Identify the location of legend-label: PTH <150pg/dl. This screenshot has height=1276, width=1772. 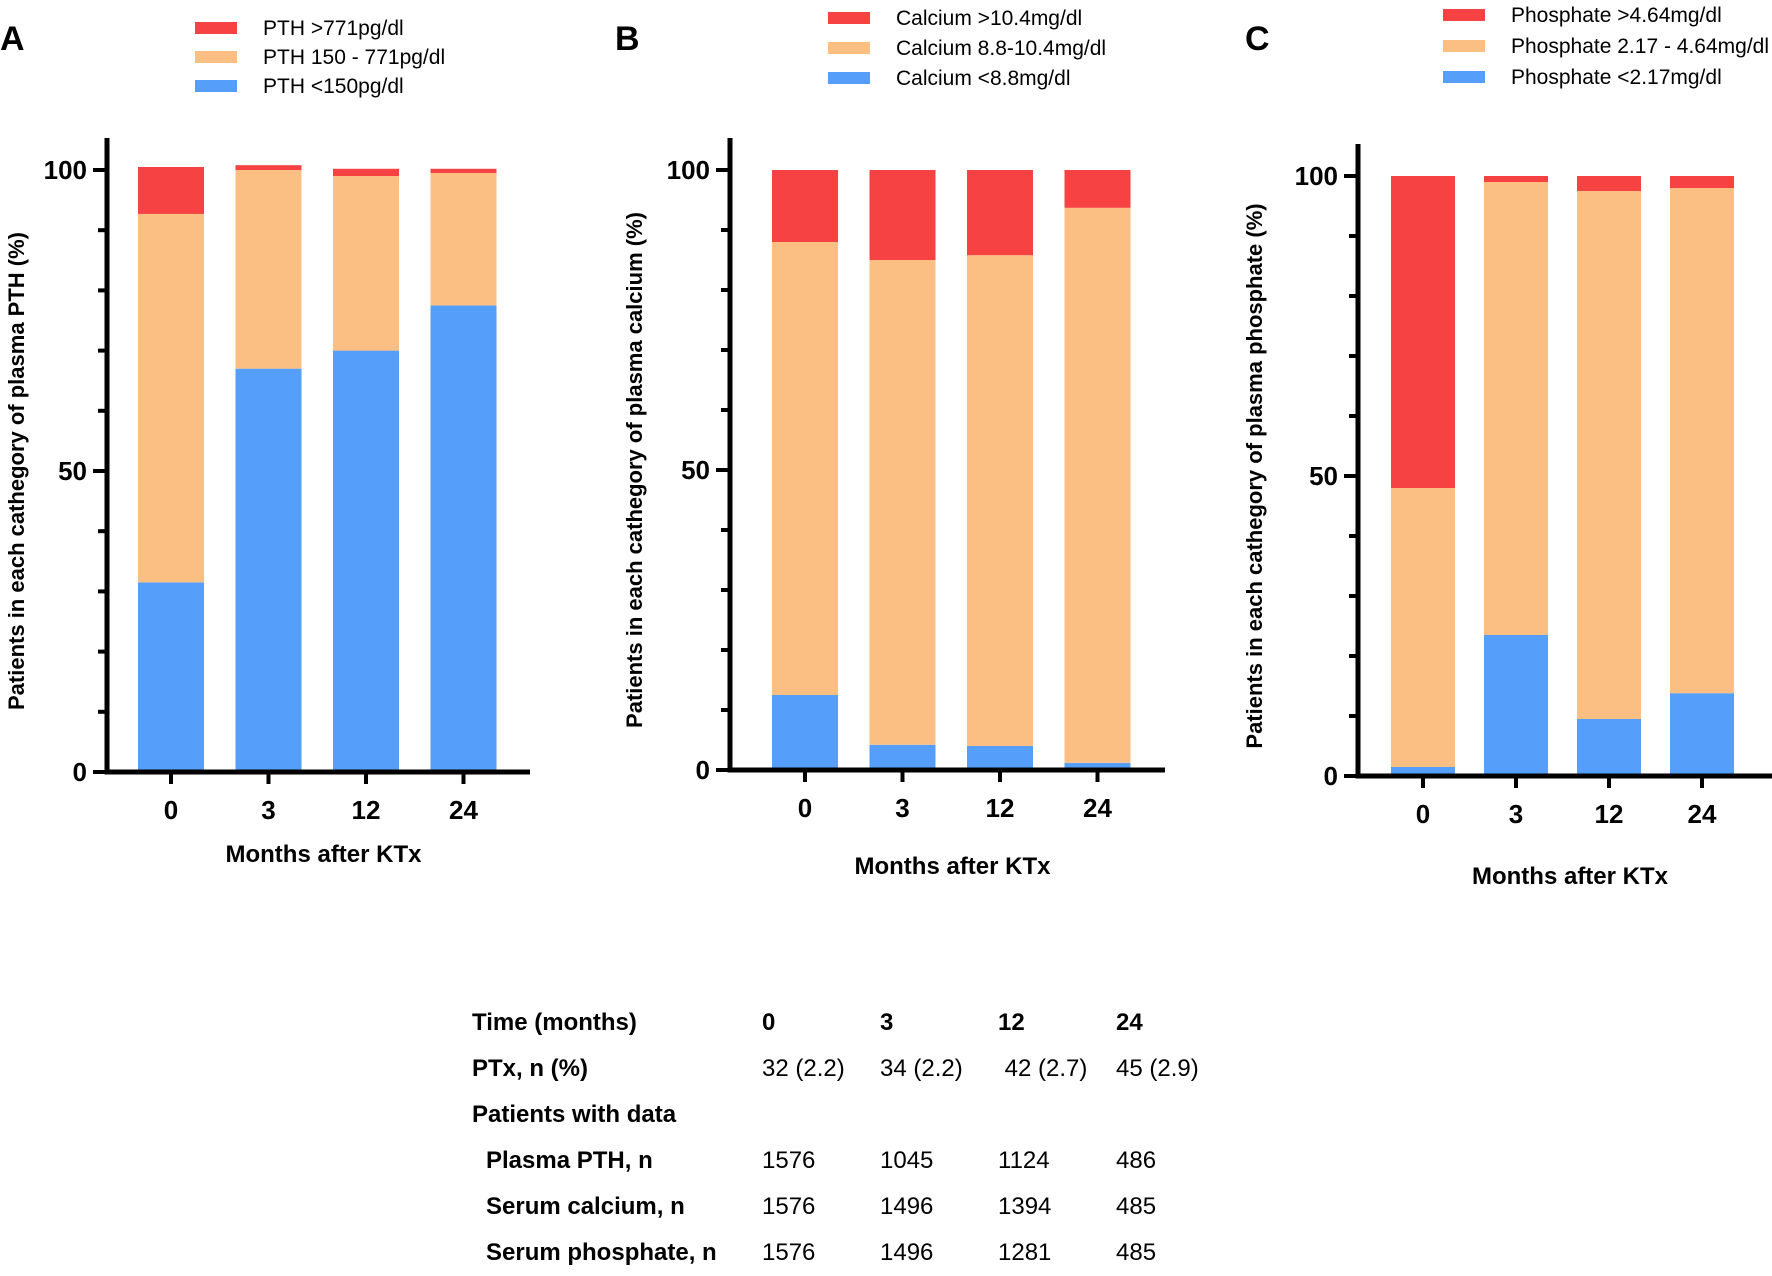
(333, 86).